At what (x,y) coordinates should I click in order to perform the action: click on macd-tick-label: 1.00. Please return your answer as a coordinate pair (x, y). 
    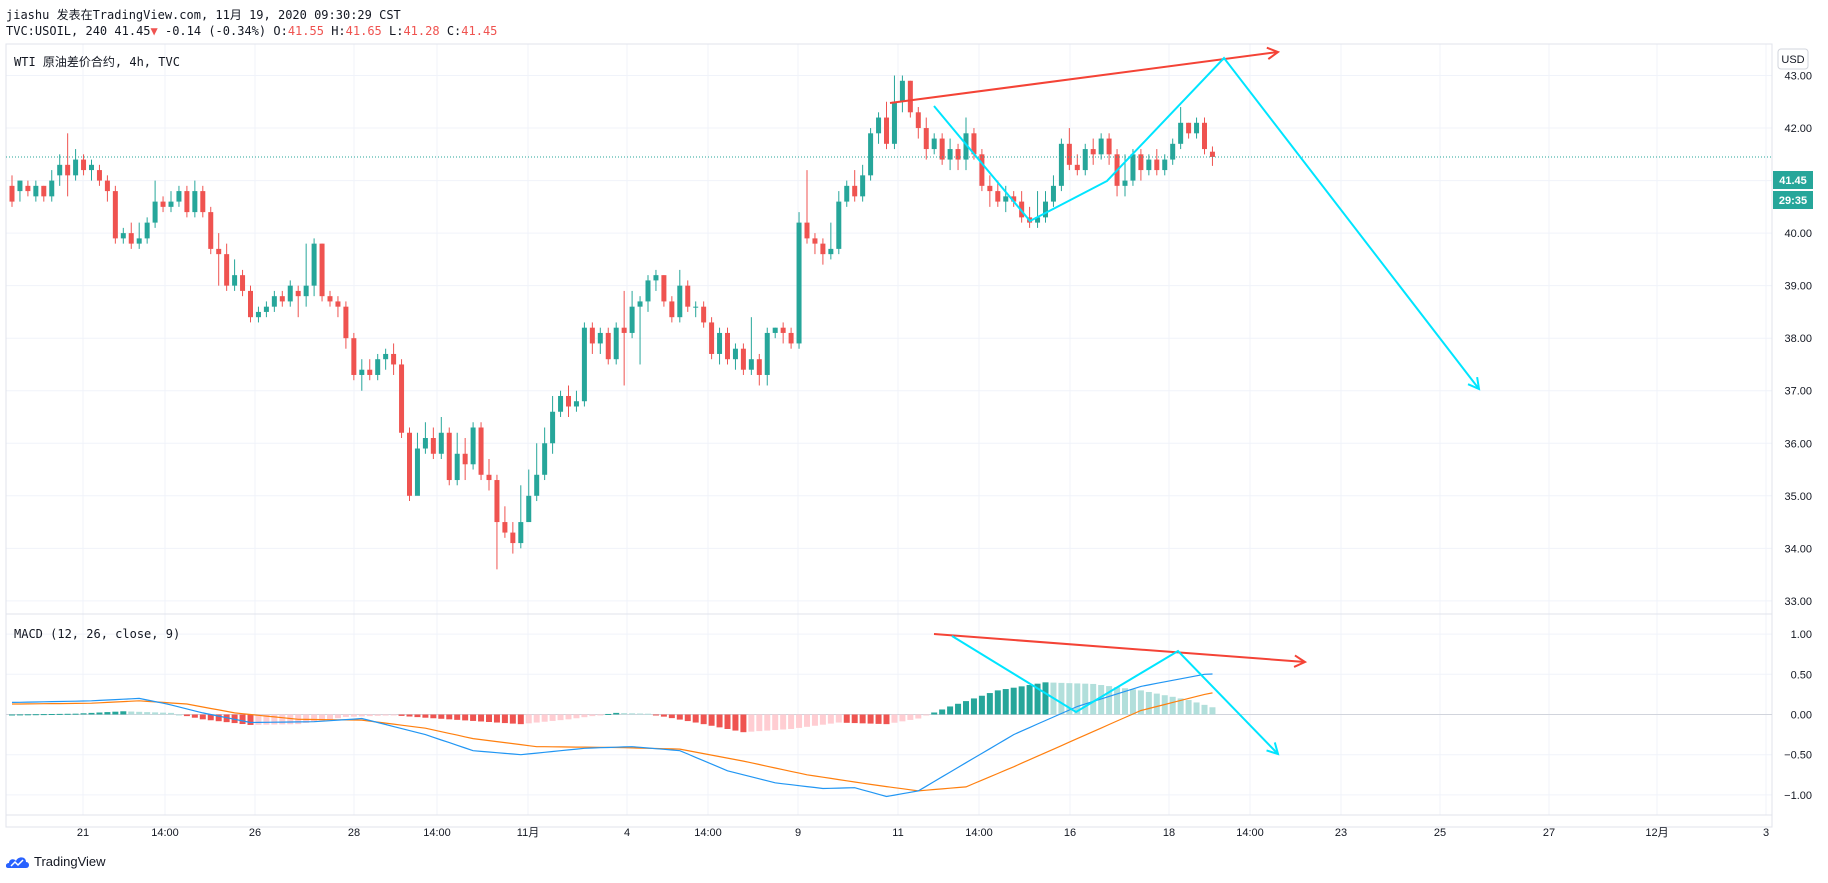
    Looking at the image, I should click on (1801, 635).